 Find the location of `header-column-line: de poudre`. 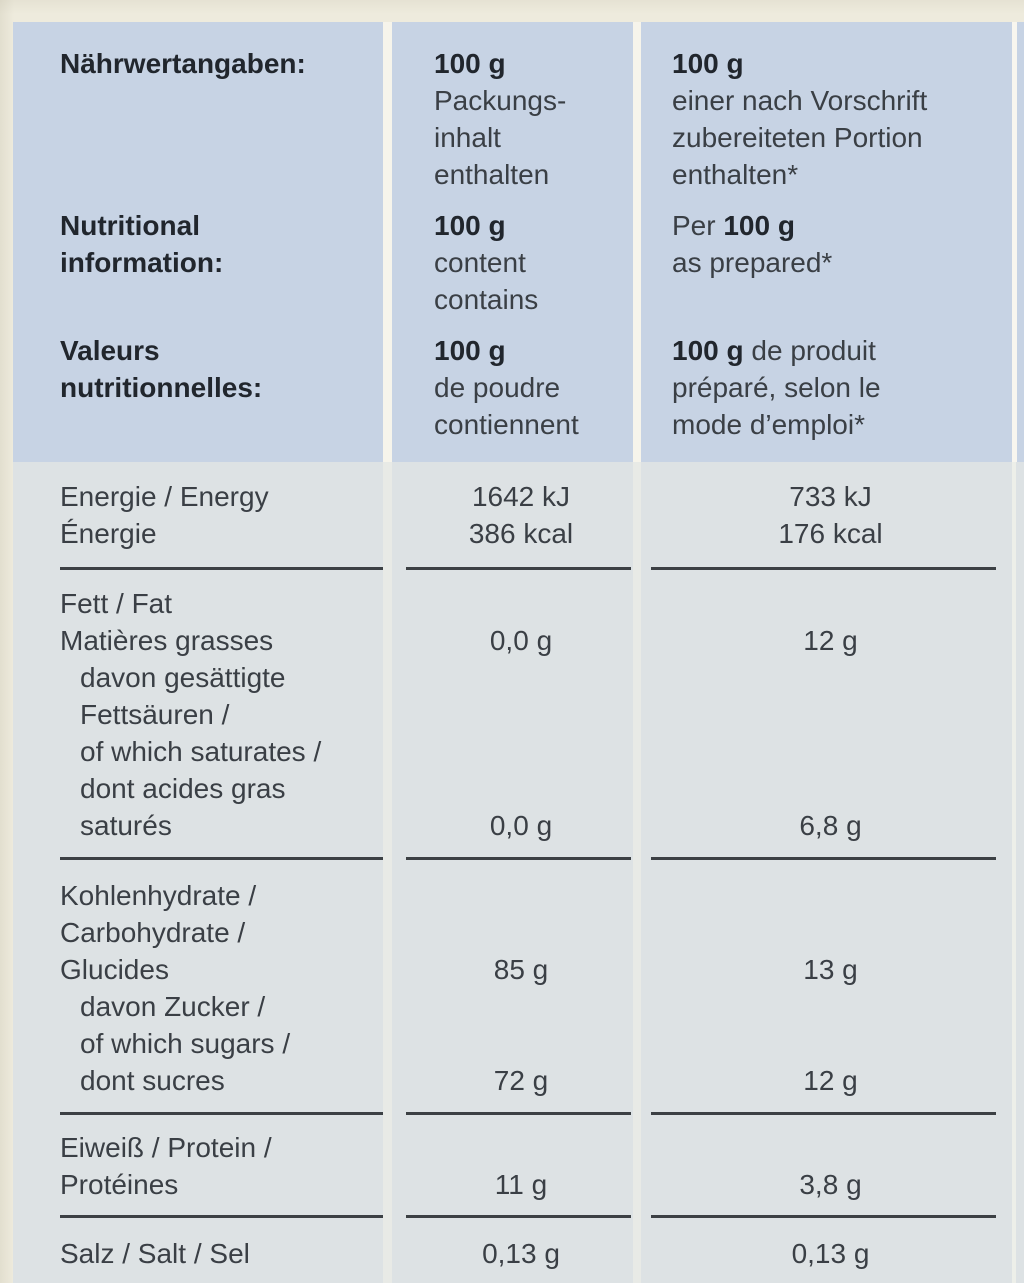

header-column-line: de poudre is located at coordinates (497, 387).